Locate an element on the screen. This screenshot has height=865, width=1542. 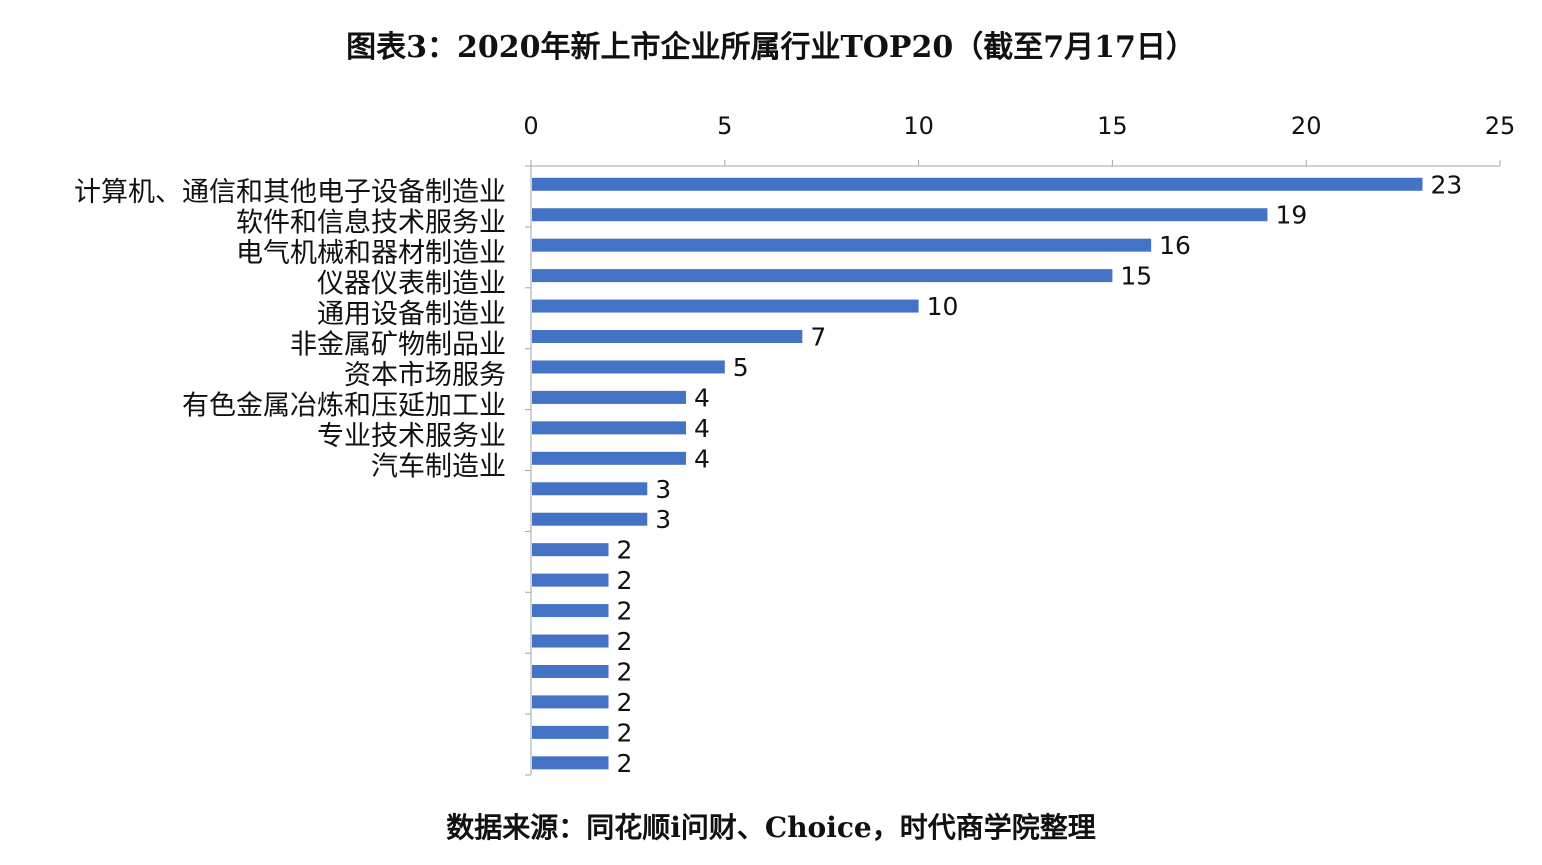
category-label: 汽车制造业 is located at coordinates (438, 466).